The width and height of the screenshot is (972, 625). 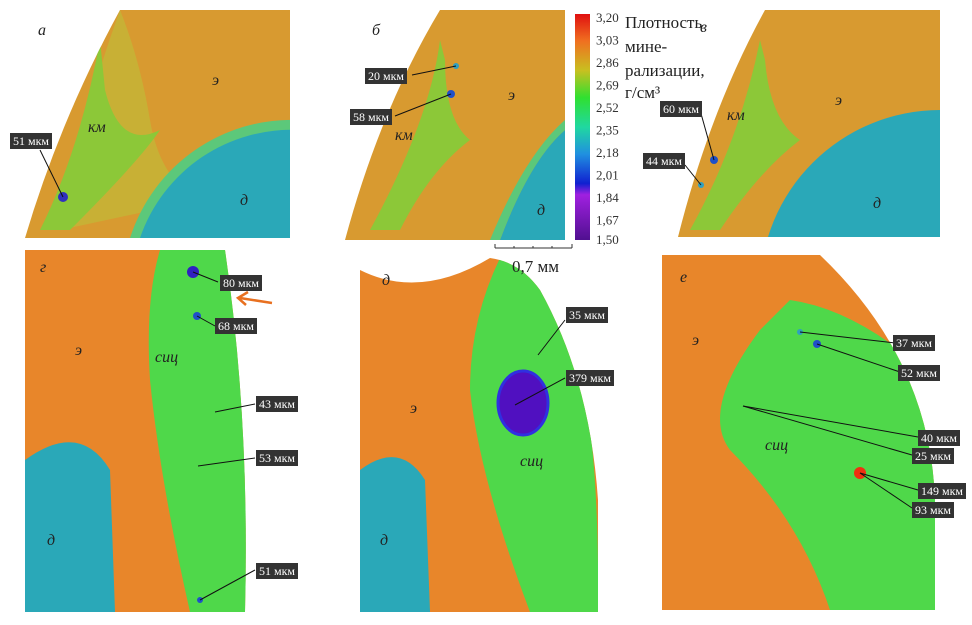 I want to click on colorbar-tick: 2,18, so click(x=607, y=152).